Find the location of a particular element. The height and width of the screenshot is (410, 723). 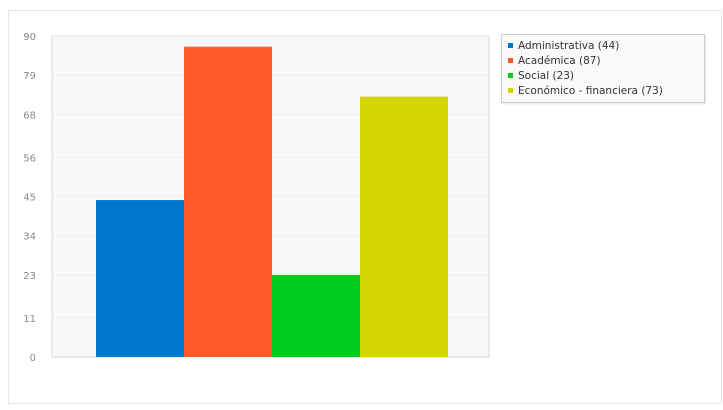

y-tick-label: 79 is located at coordinates (29, 76).